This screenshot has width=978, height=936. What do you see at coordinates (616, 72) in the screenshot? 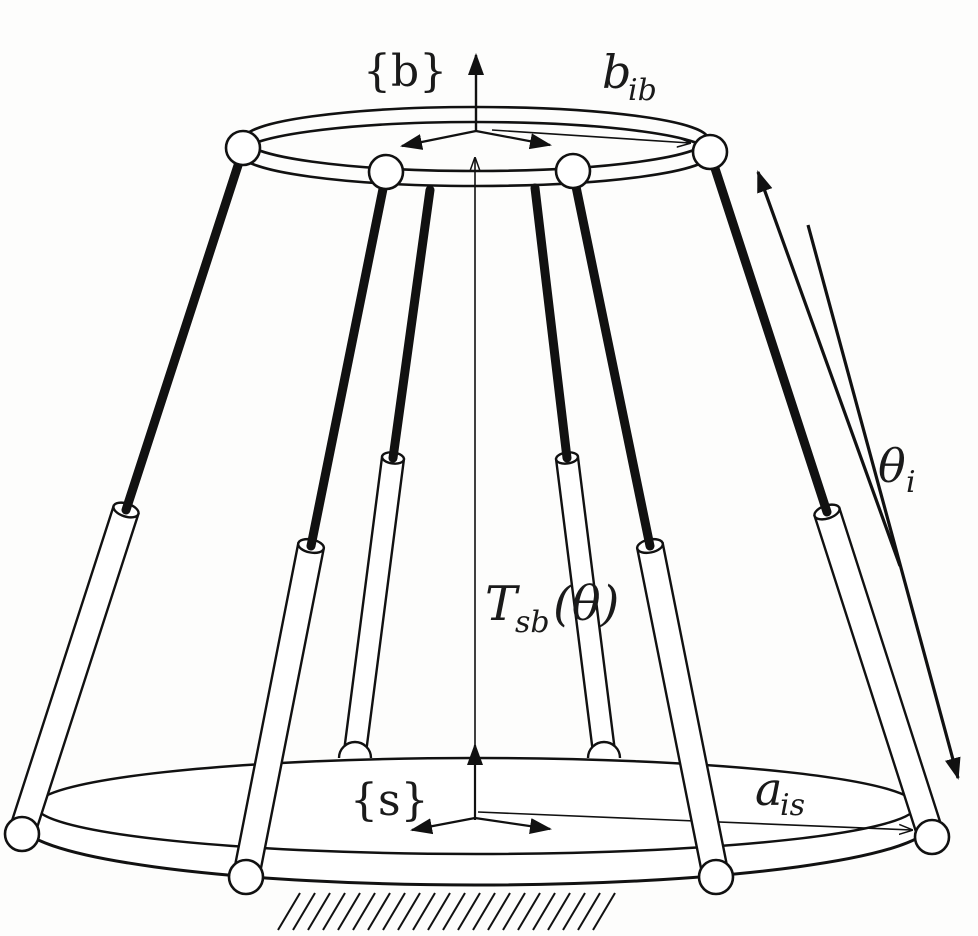
I see `top-vector-main: b` at bounding box center [616, 72].